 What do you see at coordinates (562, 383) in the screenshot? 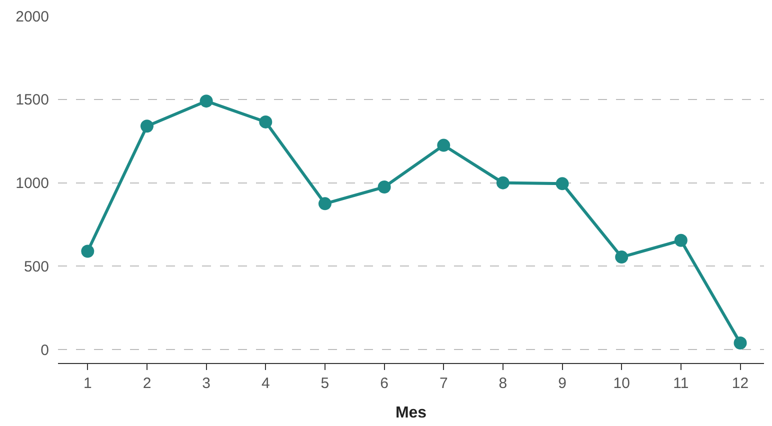
I see `x-tick-label: 9` at bounding box center [562, 383].